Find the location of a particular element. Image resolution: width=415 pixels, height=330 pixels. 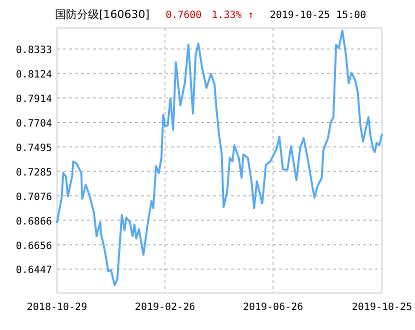

y-tick-label: 0.6447 is located at coordinates (34, 270).